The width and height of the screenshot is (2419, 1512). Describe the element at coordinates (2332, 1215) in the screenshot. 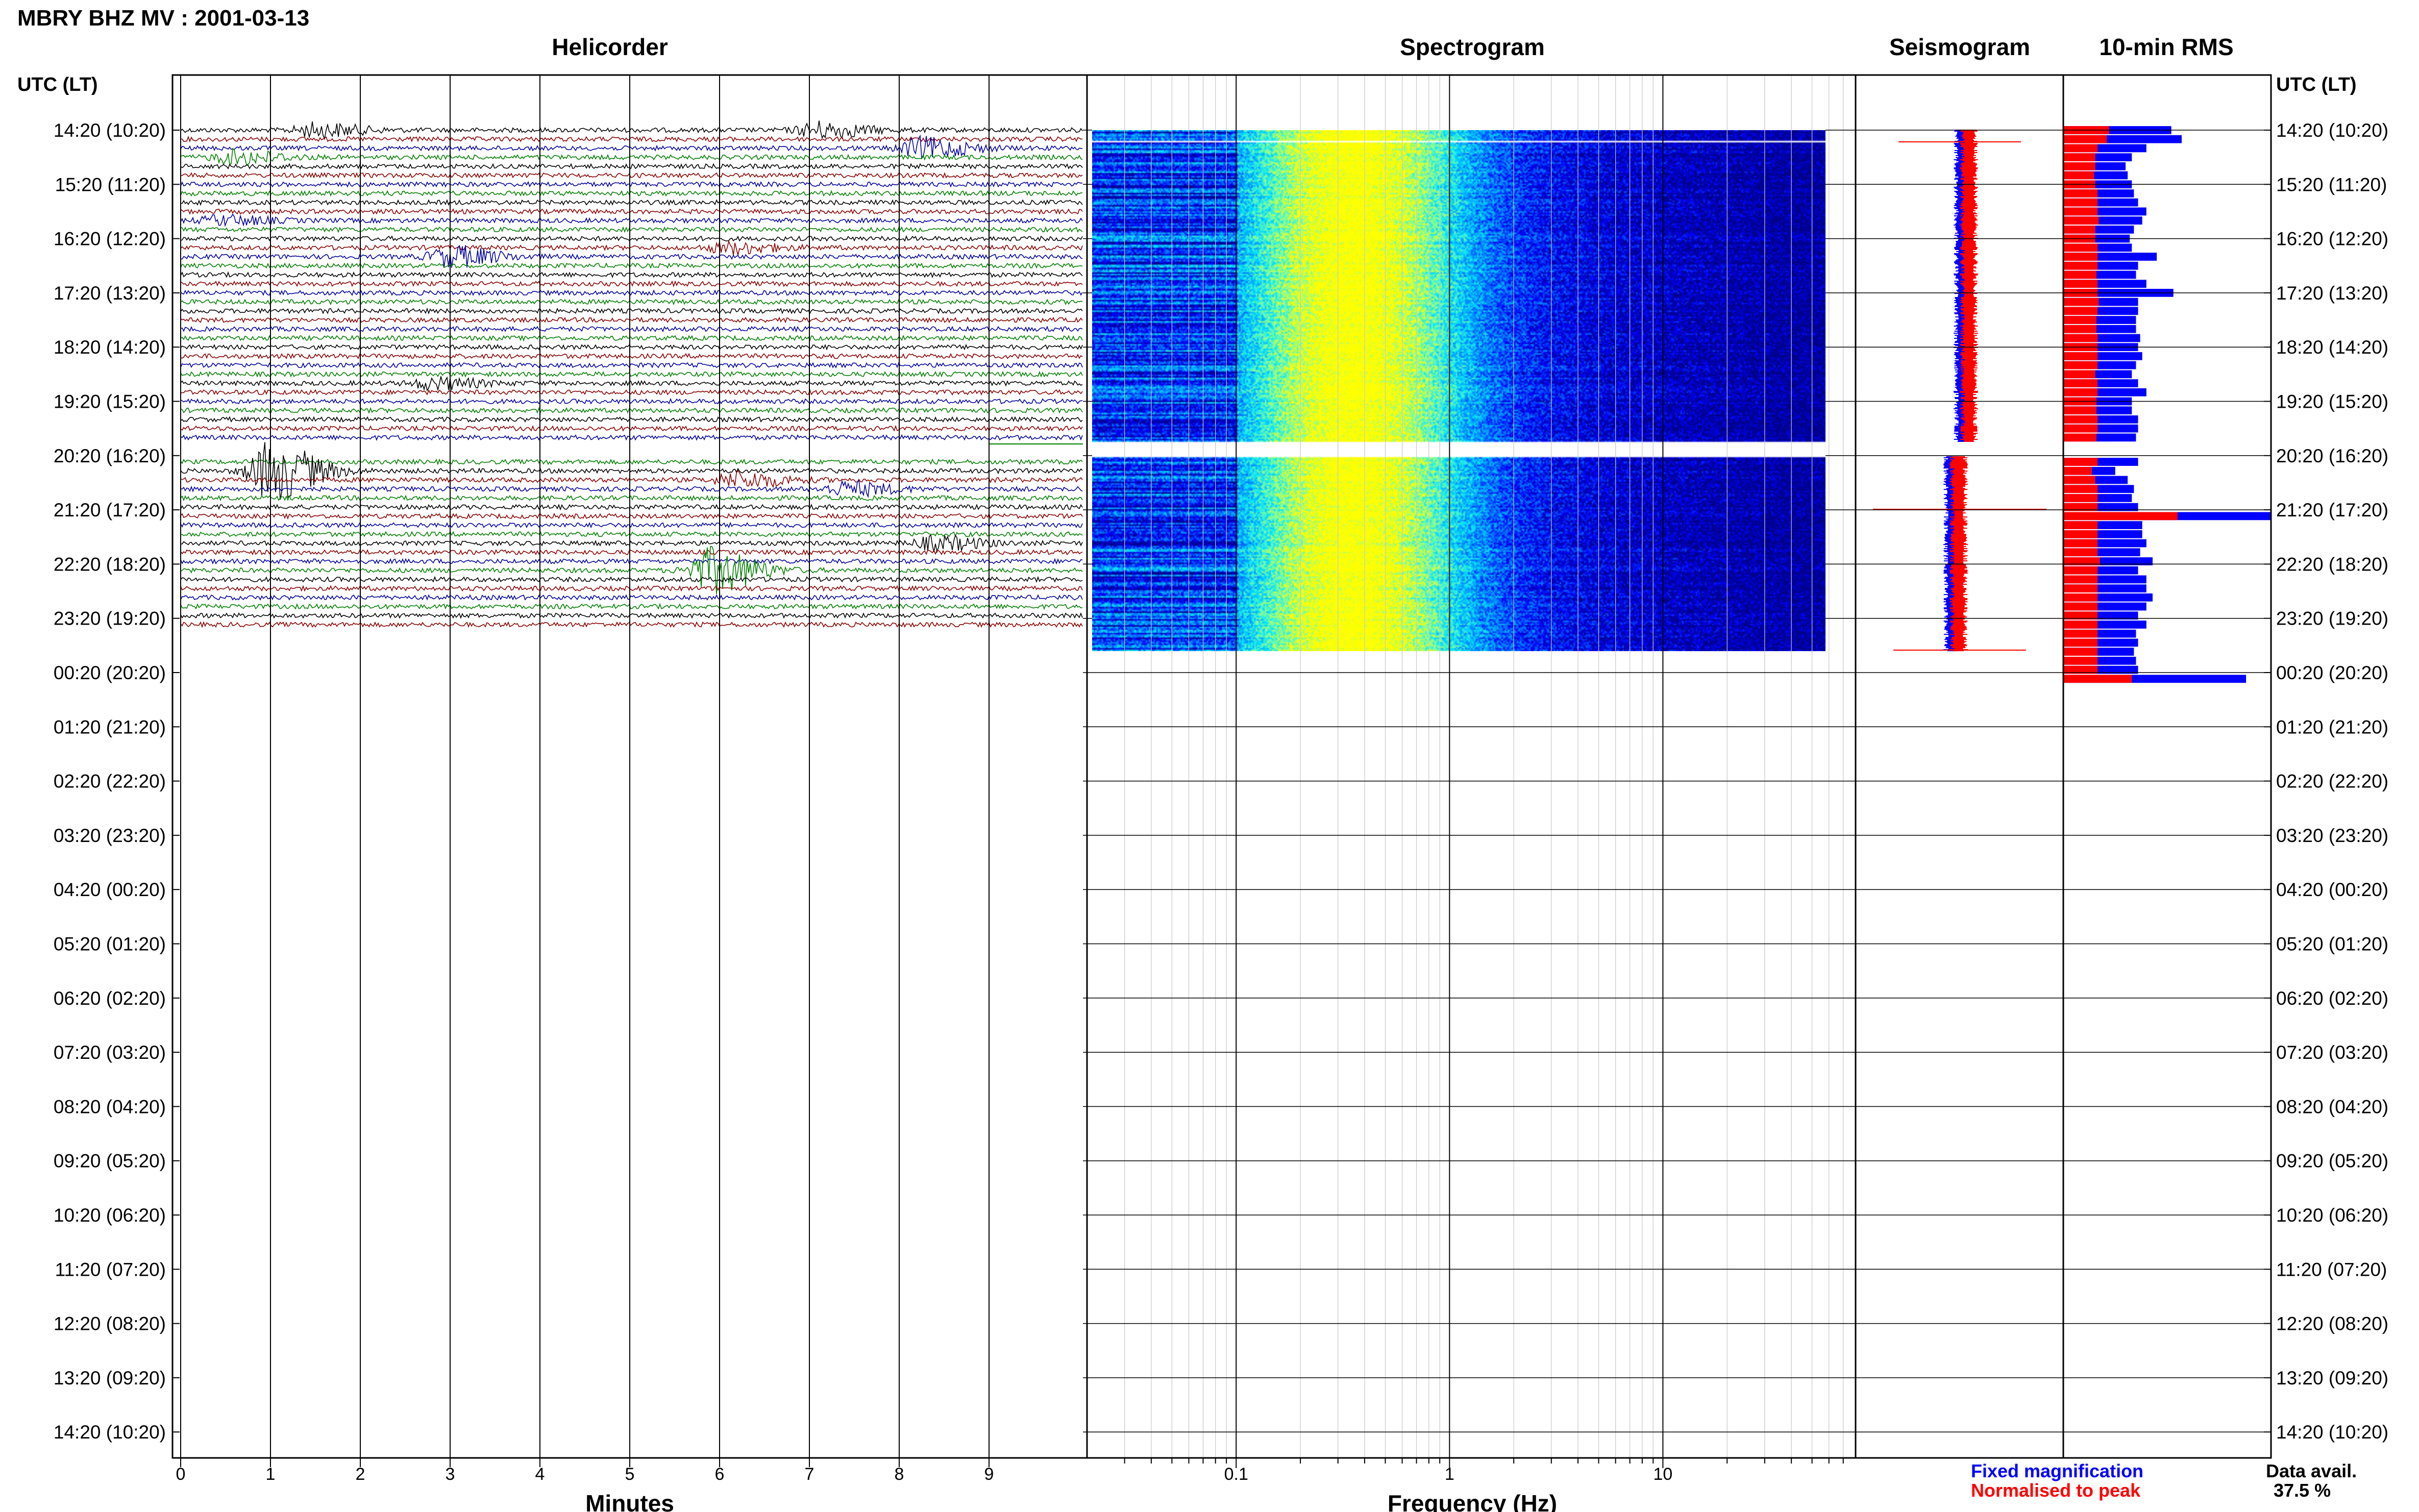

I see `time-label-right: 10:20 (06:20)` at that location.